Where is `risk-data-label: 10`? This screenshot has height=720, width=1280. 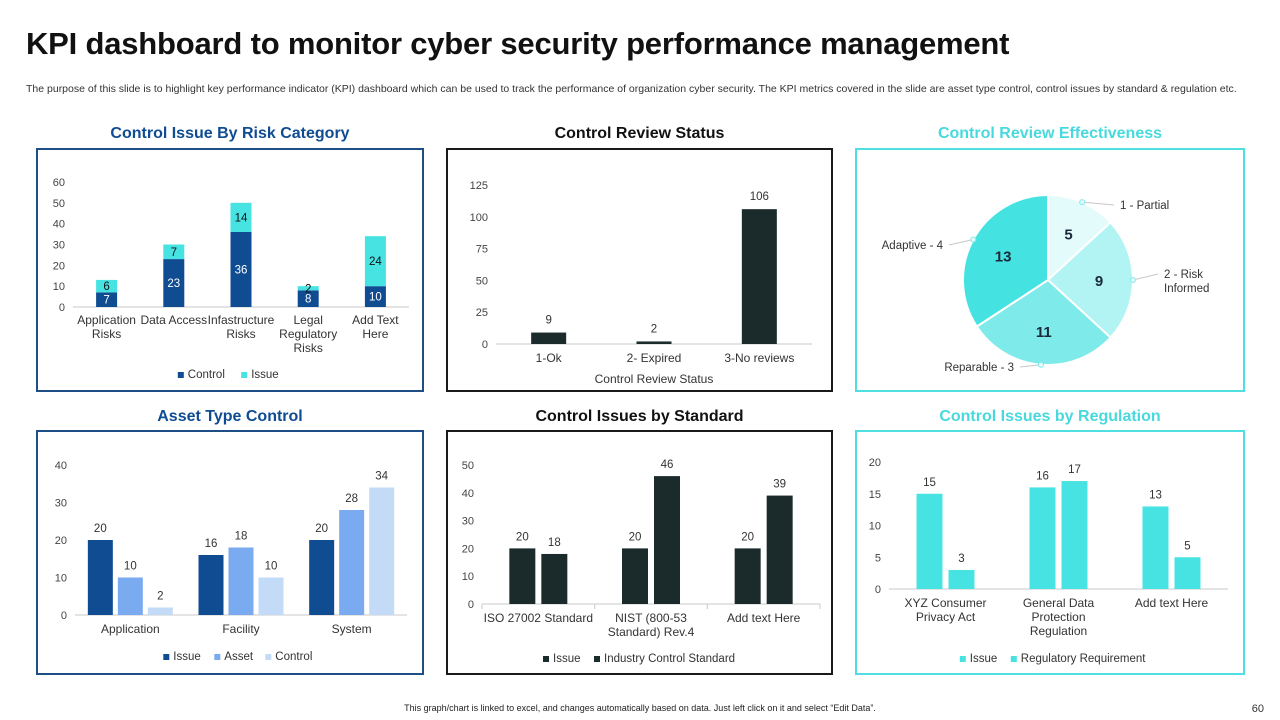 risk-data-label: 10 is located at coordinates (375, 298).